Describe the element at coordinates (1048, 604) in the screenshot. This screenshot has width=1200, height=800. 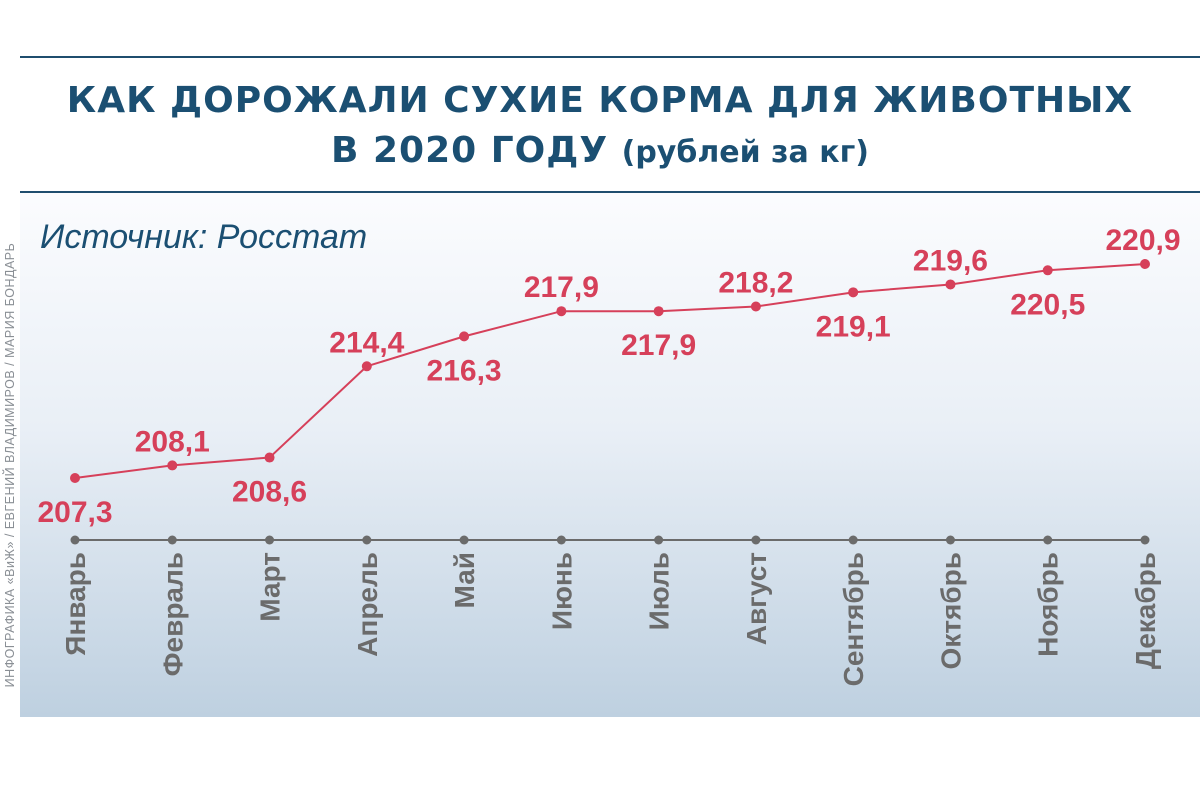
I see `x-tick-label: Ноябрь` at that location.